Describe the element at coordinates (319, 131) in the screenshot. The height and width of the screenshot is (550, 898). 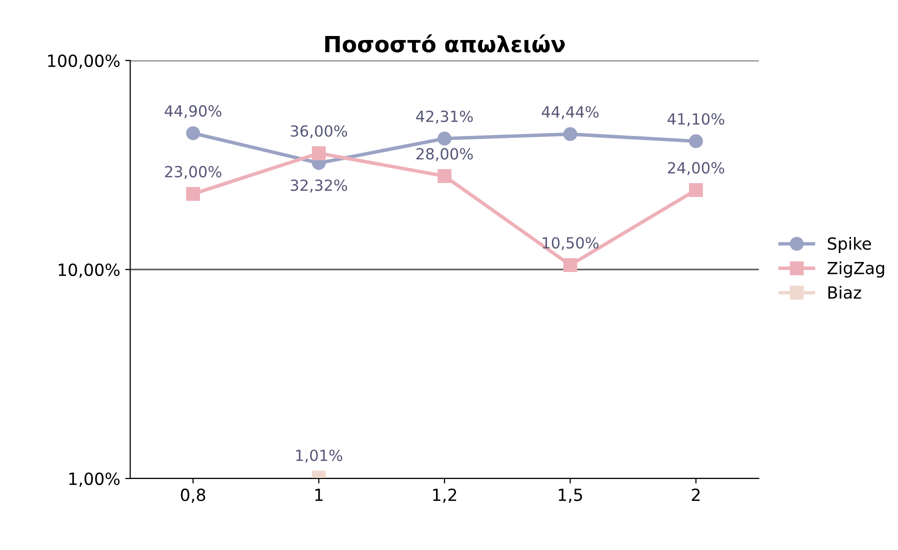
I see `data-label: 36,00%` at that location.